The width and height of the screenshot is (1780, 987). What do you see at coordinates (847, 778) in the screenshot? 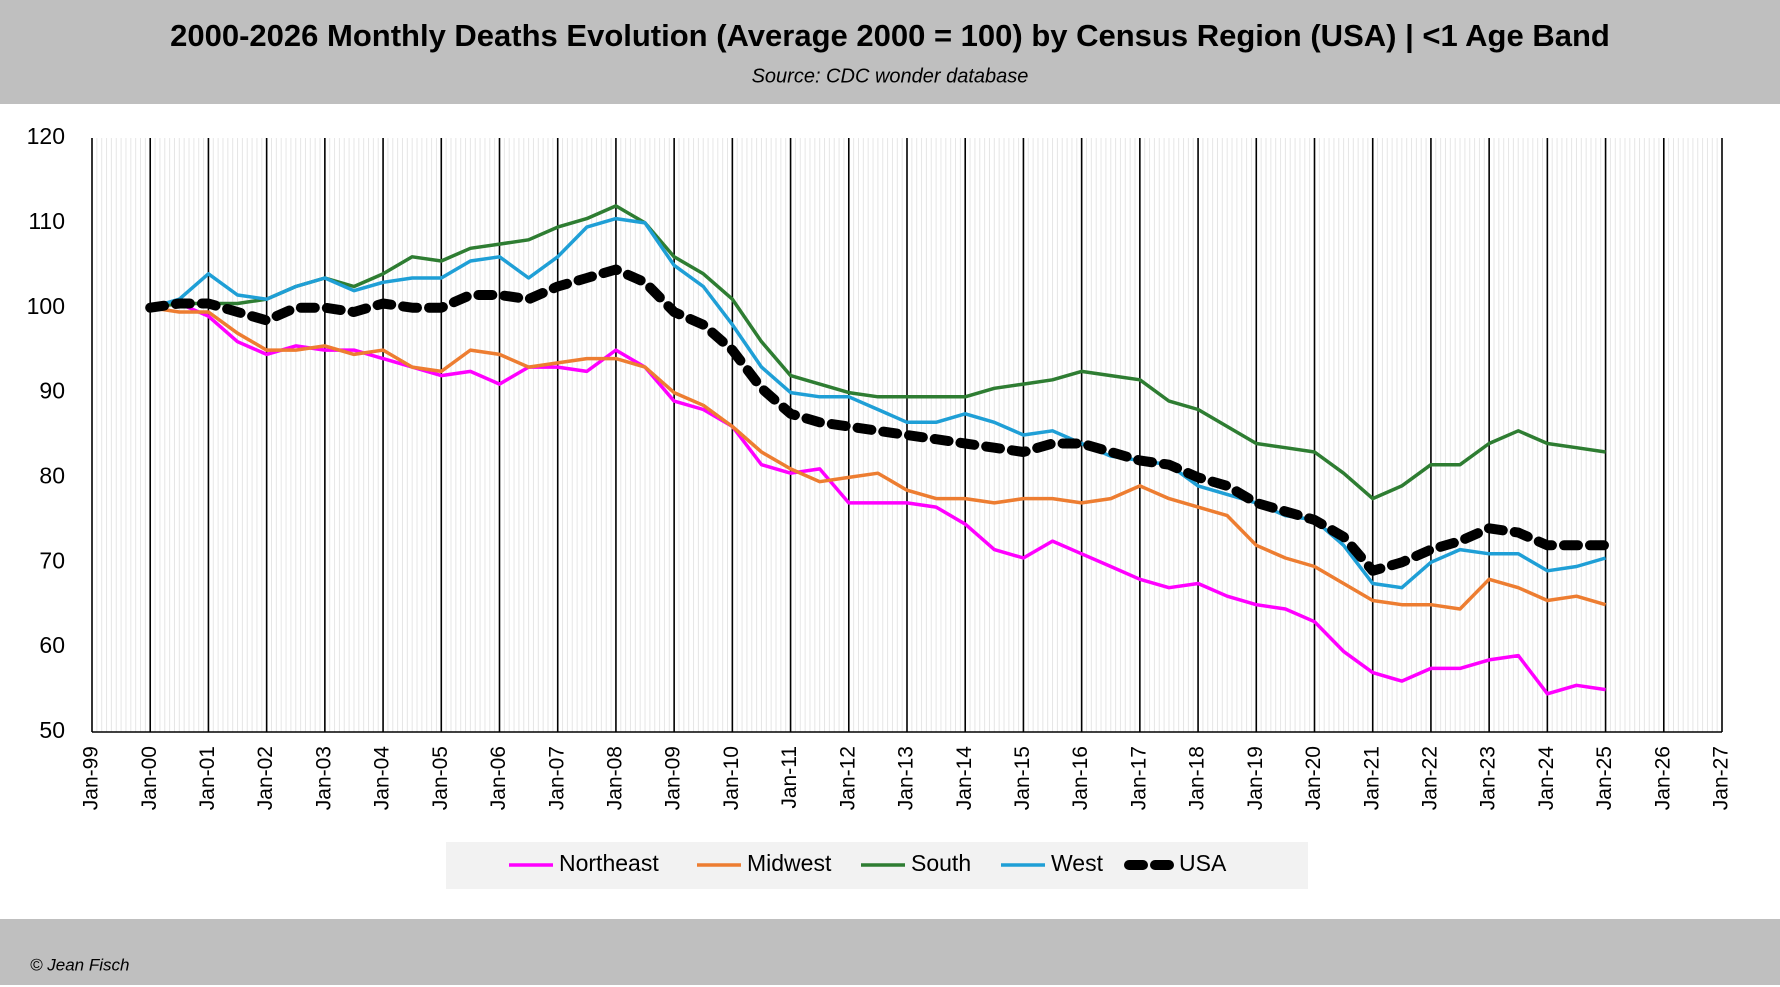
I see `x-tick-label: Jan-12` at bounding box center [847, 778].